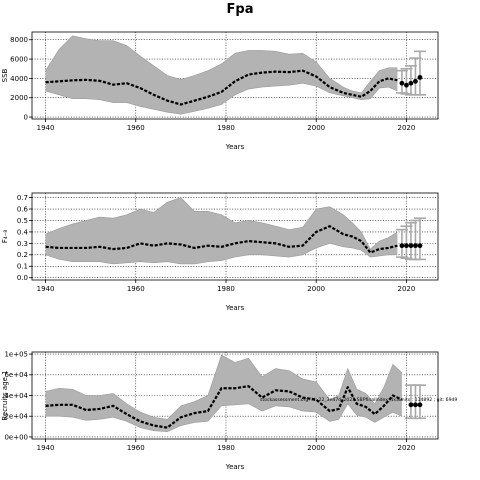  What do you see at coordinates (16, 437) in the screenshot?
I see `y-tick-label: 0e+00` at bounding box center [16, 437].